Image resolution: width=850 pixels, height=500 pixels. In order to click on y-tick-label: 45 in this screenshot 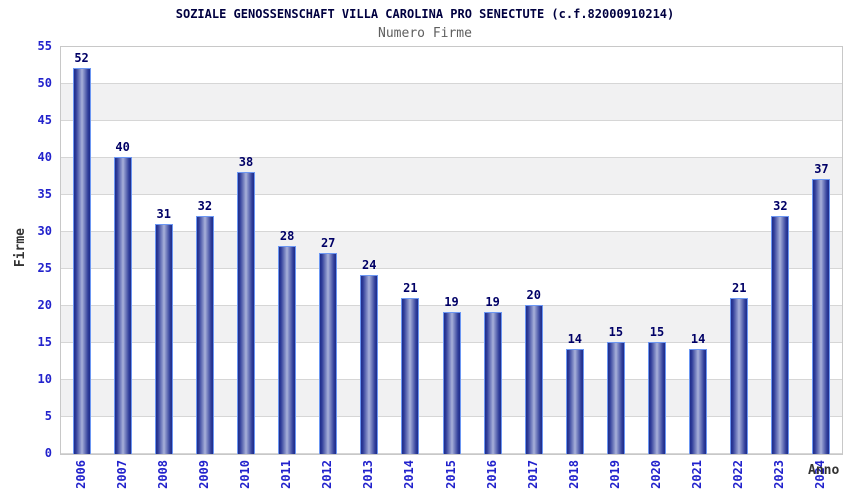, I will do `click(44, 120)`.